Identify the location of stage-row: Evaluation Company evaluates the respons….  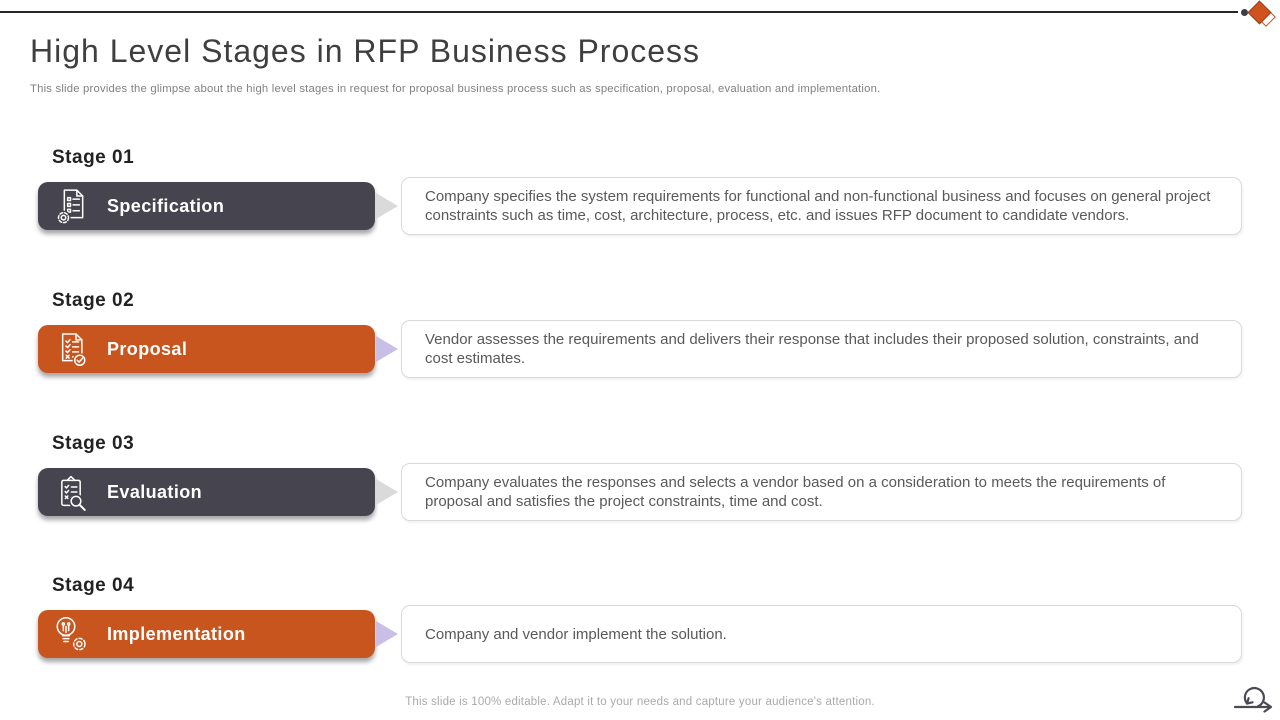
(643, 492).